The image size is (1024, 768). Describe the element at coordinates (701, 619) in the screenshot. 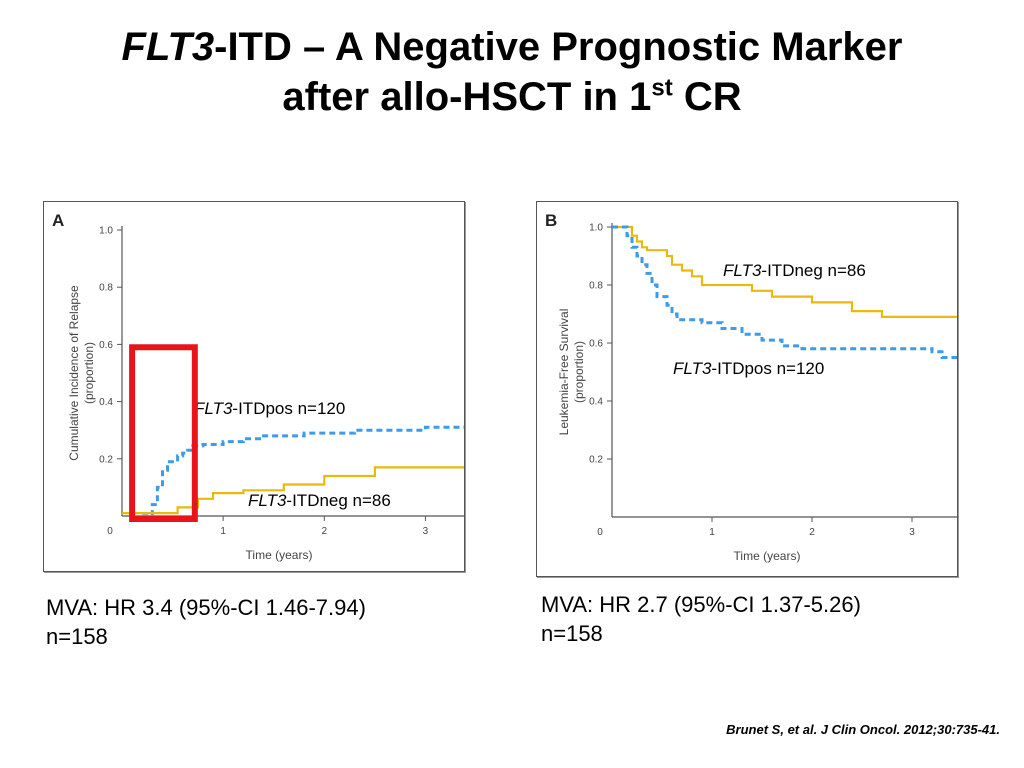

I see `mva-result-b: MVA: HR 2.7 (95%-CI 1.37-5.26) n=158` at that location.